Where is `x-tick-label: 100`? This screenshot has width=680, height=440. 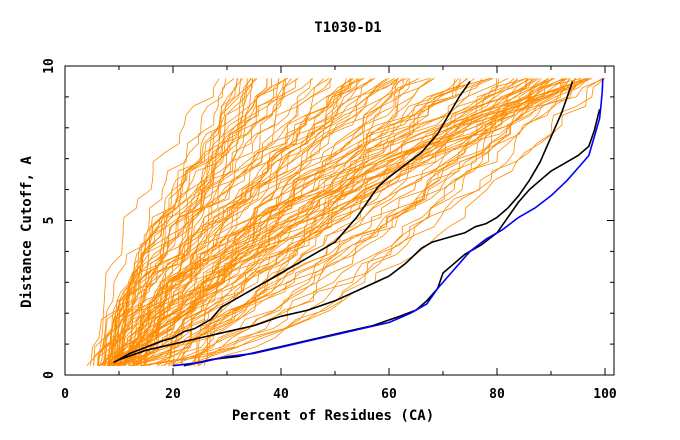 x-tick-label: 100 is located at coordinates (605, 394).